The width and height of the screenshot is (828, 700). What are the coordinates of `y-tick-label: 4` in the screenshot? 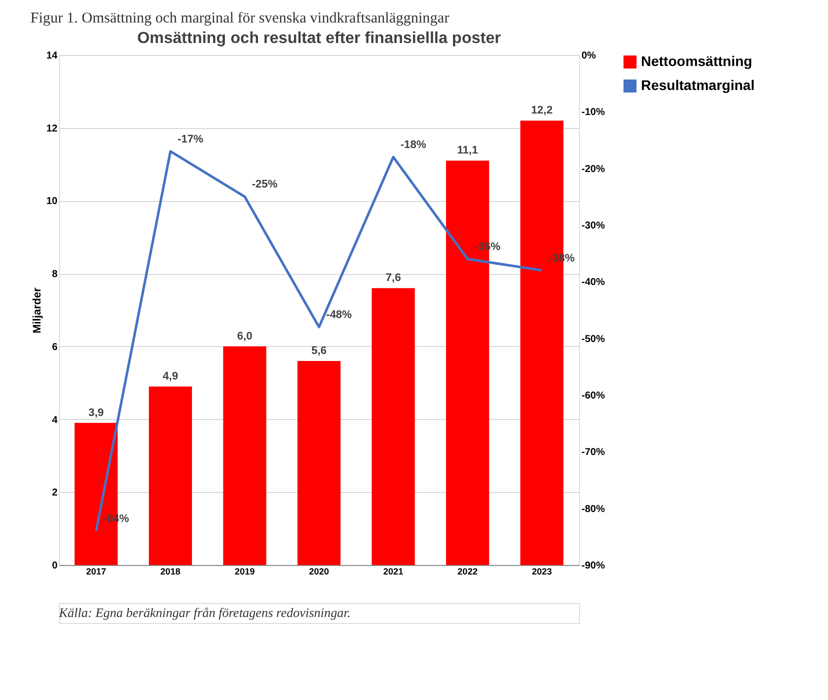 It's located at (55, 420).